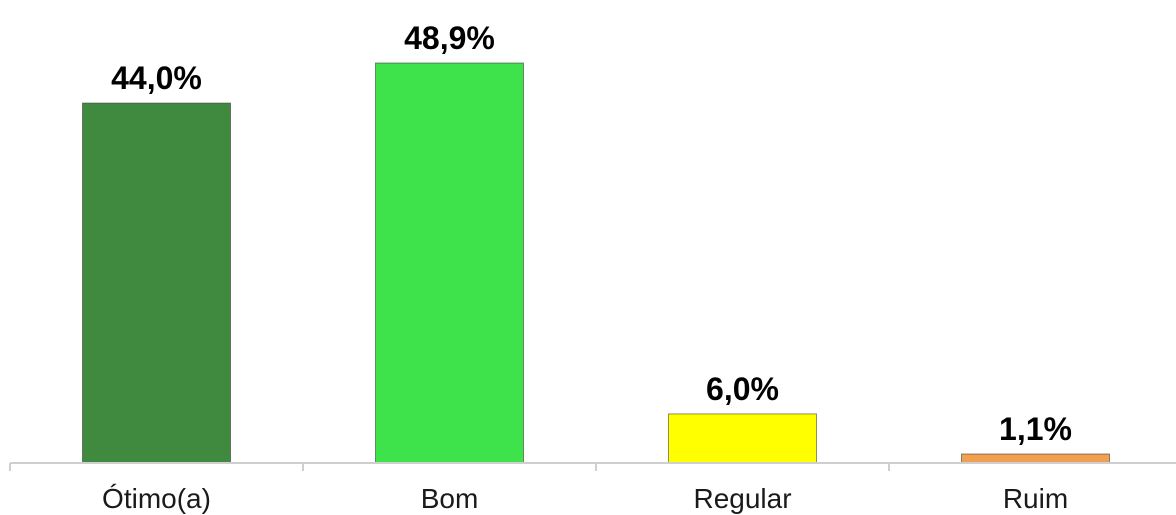 The width and height of the screenshot is (1176, 515). Describe the element at coordinates (742, 389) in the screenshot. I see `data-label-2: 6,0%` at that location.